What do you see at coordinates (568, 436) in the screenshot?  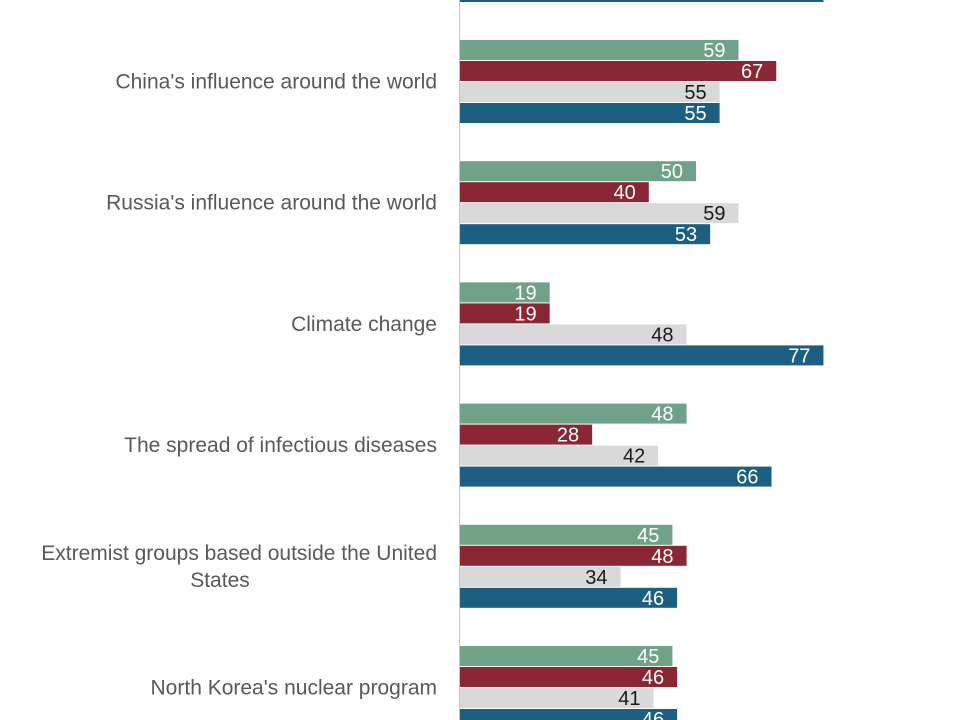 I see `bar-value-label: 28` at bounding box center [568, 436].